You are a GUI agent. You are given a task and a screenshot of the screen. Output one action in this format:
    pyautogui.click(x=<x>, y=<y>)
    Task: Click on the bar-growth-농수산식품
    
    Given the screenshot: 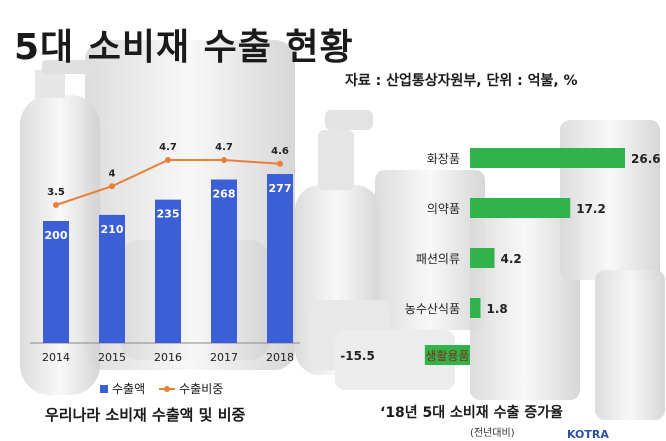 What is the action you would take?
    pyautogui.click(x=475, y=308)
    